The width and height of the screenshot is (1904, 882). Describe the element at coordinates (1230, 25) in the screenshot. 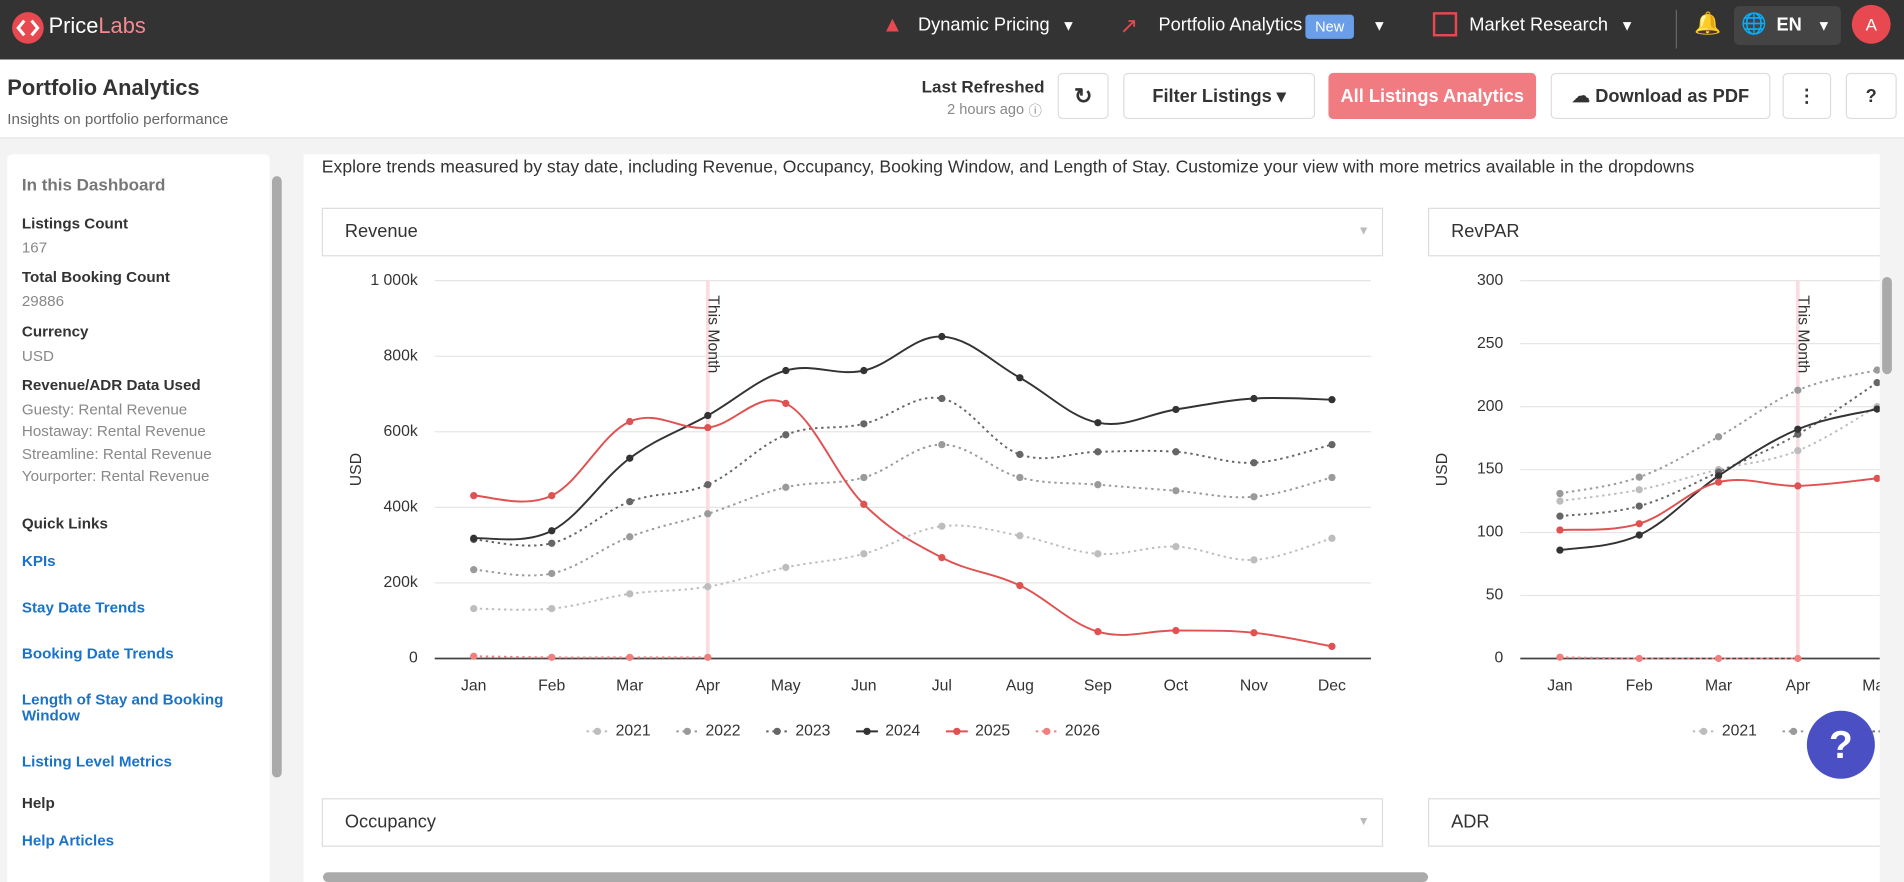

I see `nav-item: Portfolio Analytics` at that location.